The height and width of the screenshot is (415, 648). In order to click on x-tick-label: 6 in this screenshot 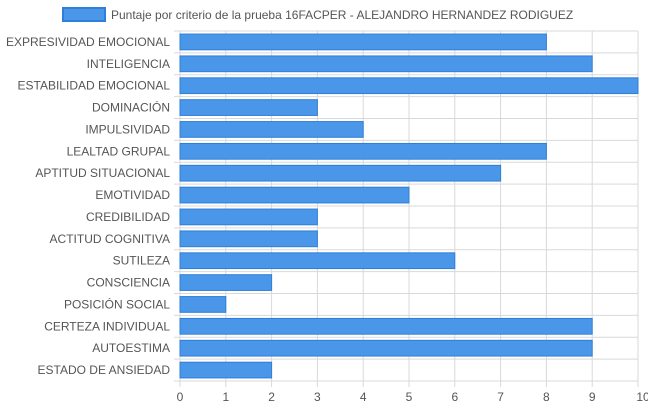, I will do `click(454, 397)`.